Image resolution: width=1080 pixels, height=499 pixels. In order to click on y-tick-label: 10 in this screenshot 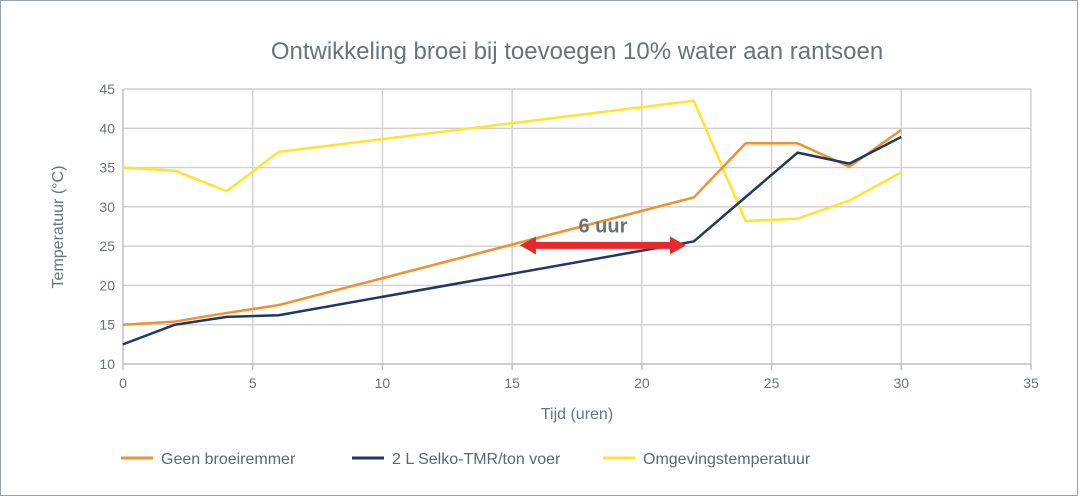, I will do `click(107, 364)`.